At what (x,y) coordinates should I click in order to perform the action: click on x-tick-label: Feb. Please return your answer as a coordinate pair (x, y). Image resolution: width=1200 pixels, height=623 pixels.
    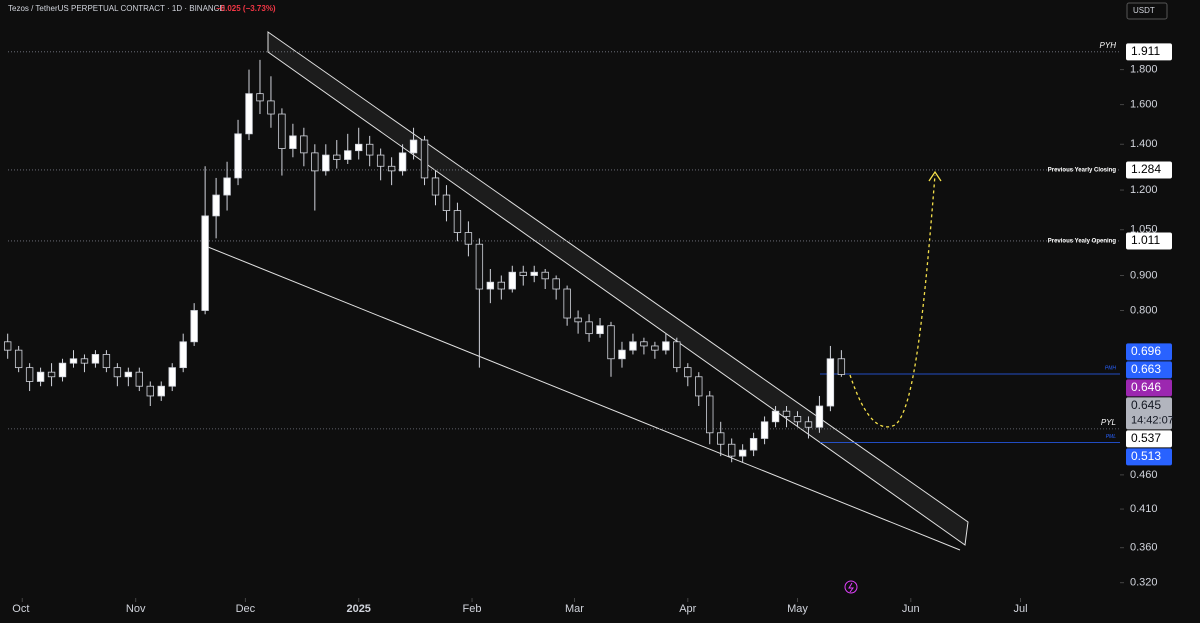
    Looking at the image, I should click on (472, 609).